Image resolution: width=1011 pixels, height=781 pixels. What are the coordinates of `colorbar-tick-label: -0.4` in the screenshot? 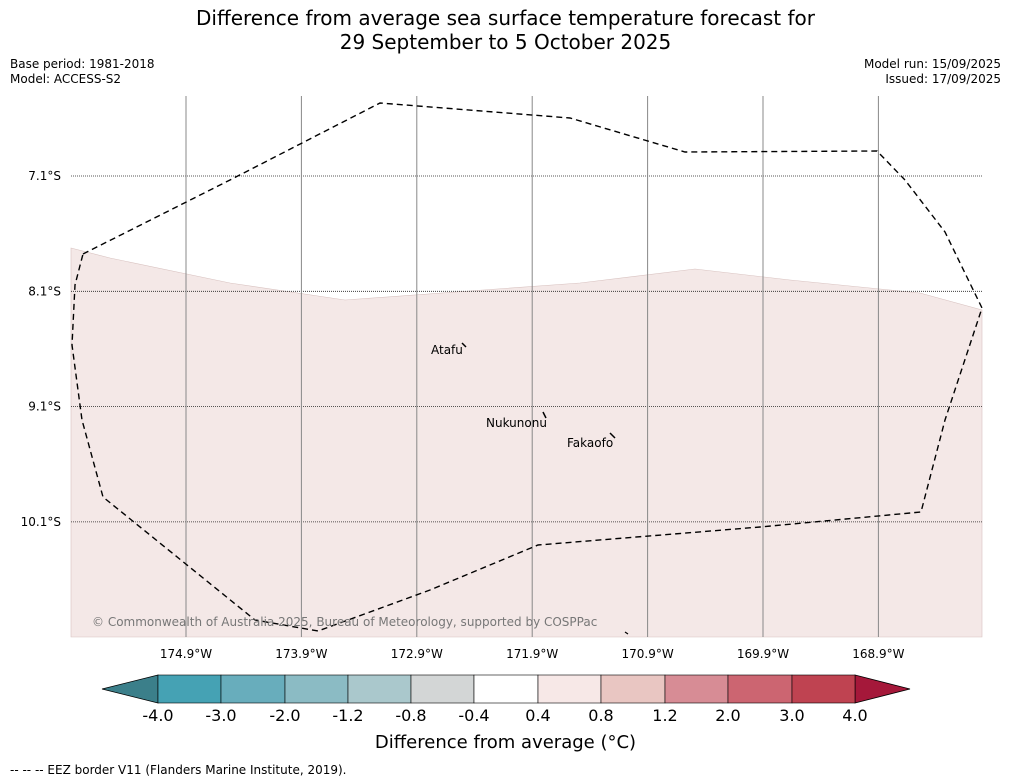 It's located at (473, 715).